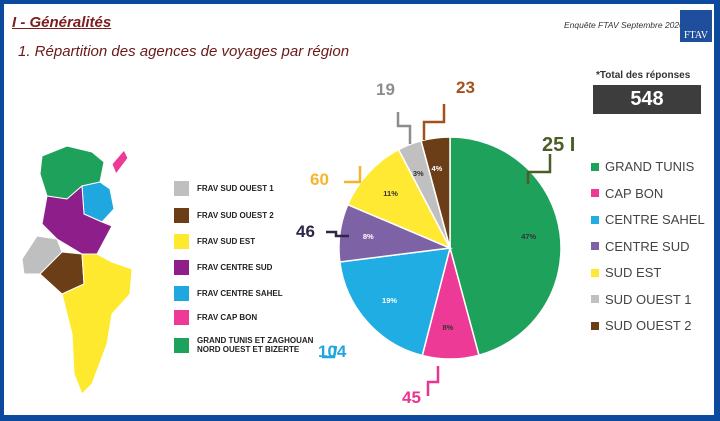 The width and height of the screenshot is (720, 421). I want to click on pie-value-label: 60, so click(319, 179).